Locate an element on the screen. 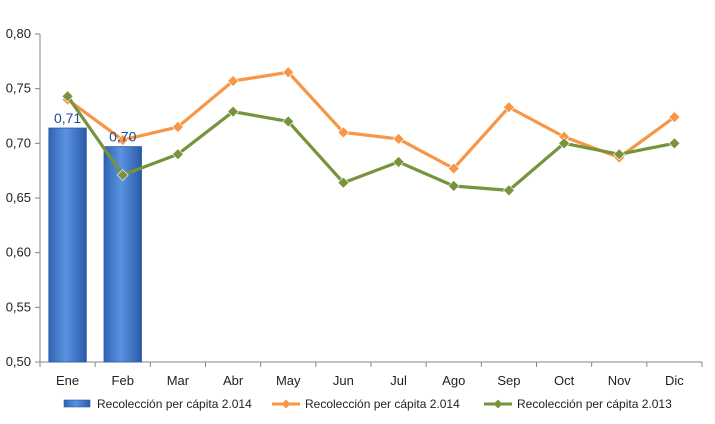  x-tick-label: Feb is located at coordinates (123, 380).